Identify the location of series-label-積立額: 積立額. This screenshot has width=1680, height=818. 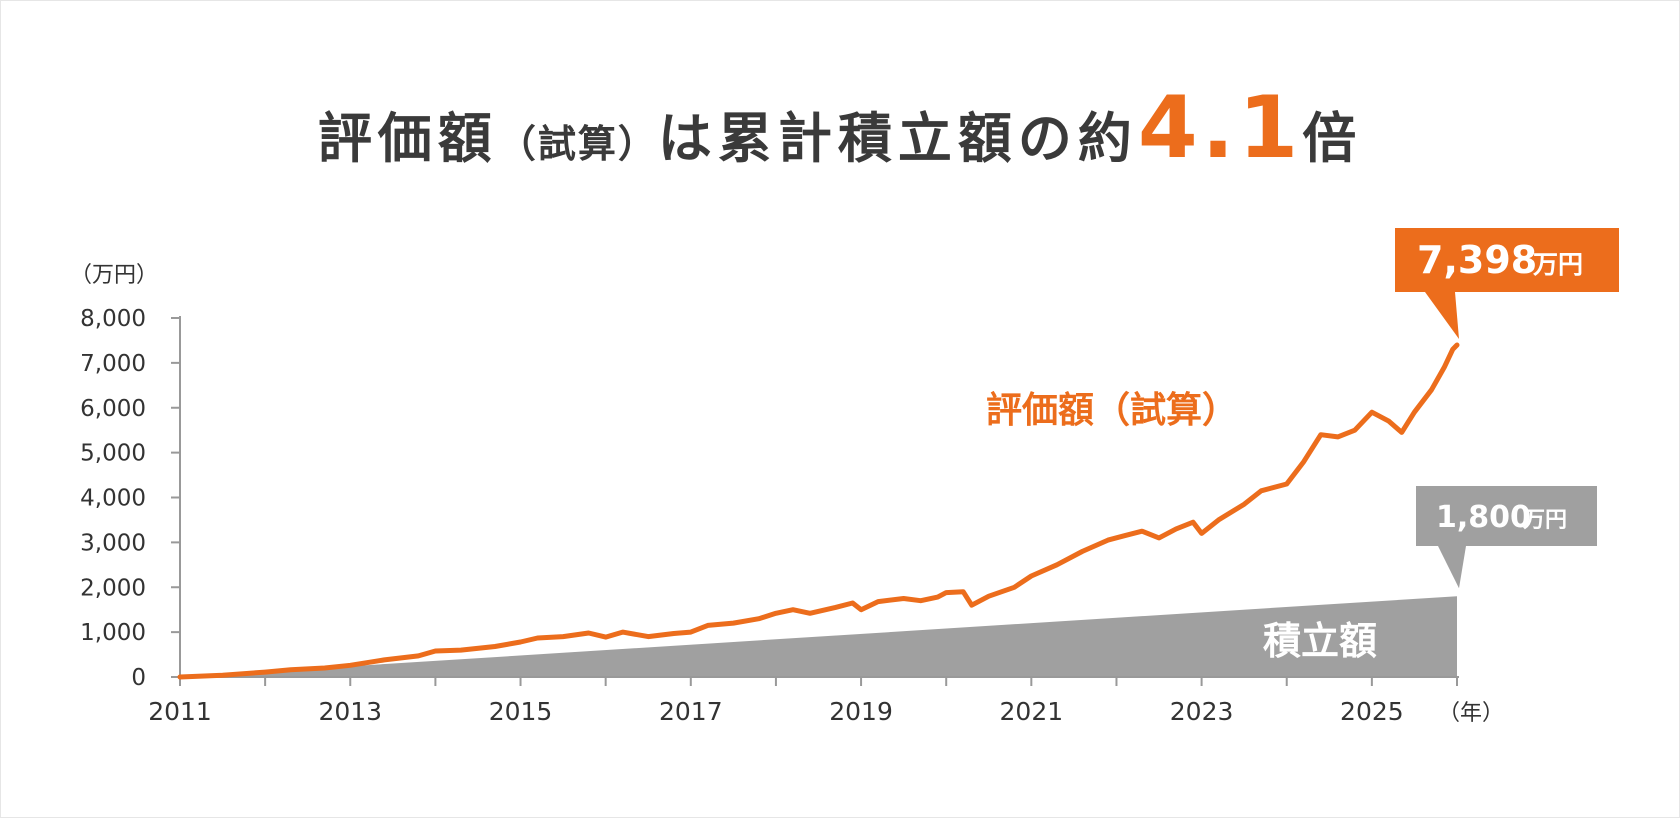
(1320, 641).